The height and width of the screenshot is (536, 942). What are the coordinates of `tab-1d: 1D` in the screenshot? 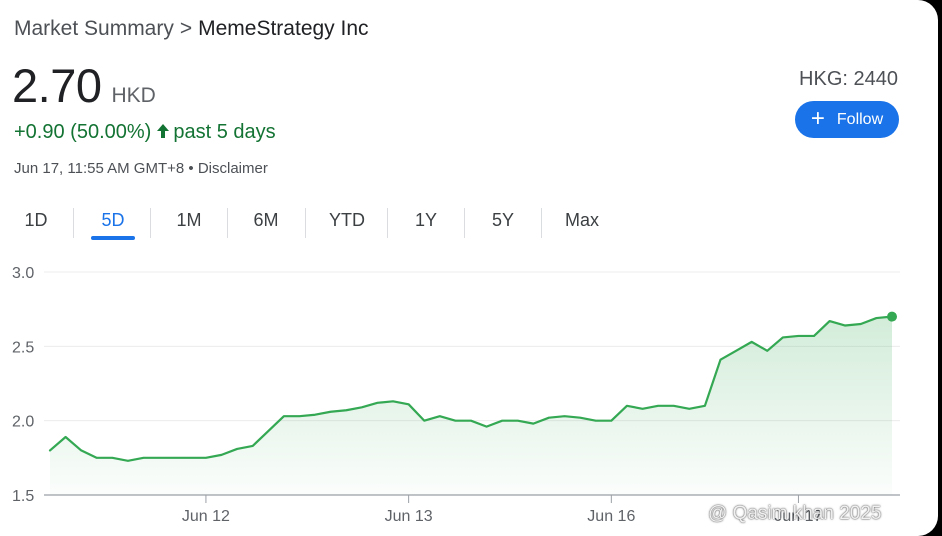 It's located at (36, 220).